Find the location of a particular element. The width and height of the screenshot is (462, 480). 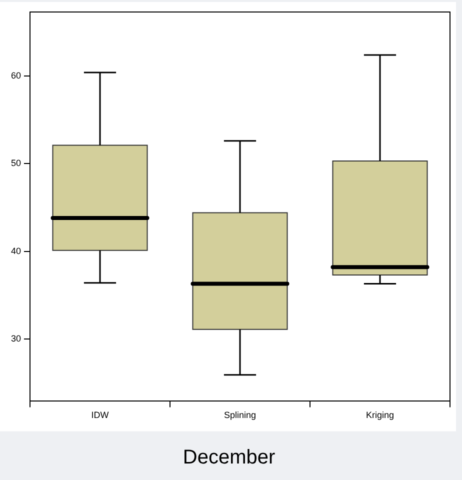

y-tick-label: 30 is located at coordinates (16, 338).